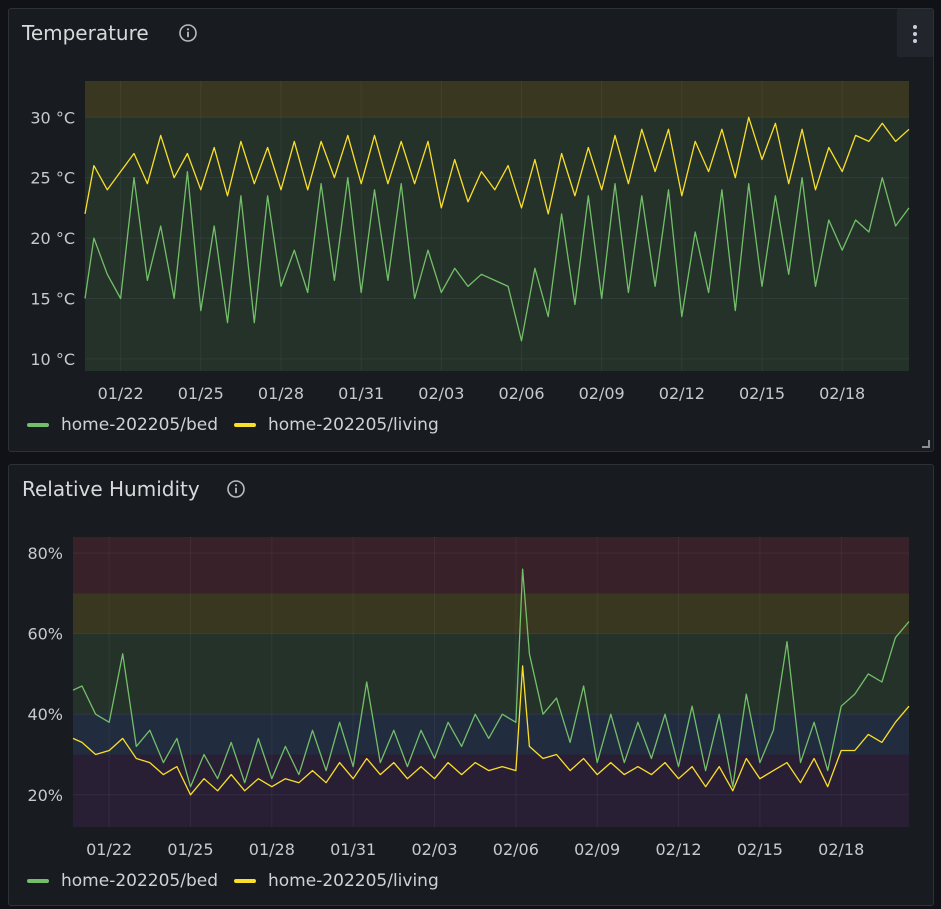  I want to click on panel-header: Relative Humidity, so click(471, 490).